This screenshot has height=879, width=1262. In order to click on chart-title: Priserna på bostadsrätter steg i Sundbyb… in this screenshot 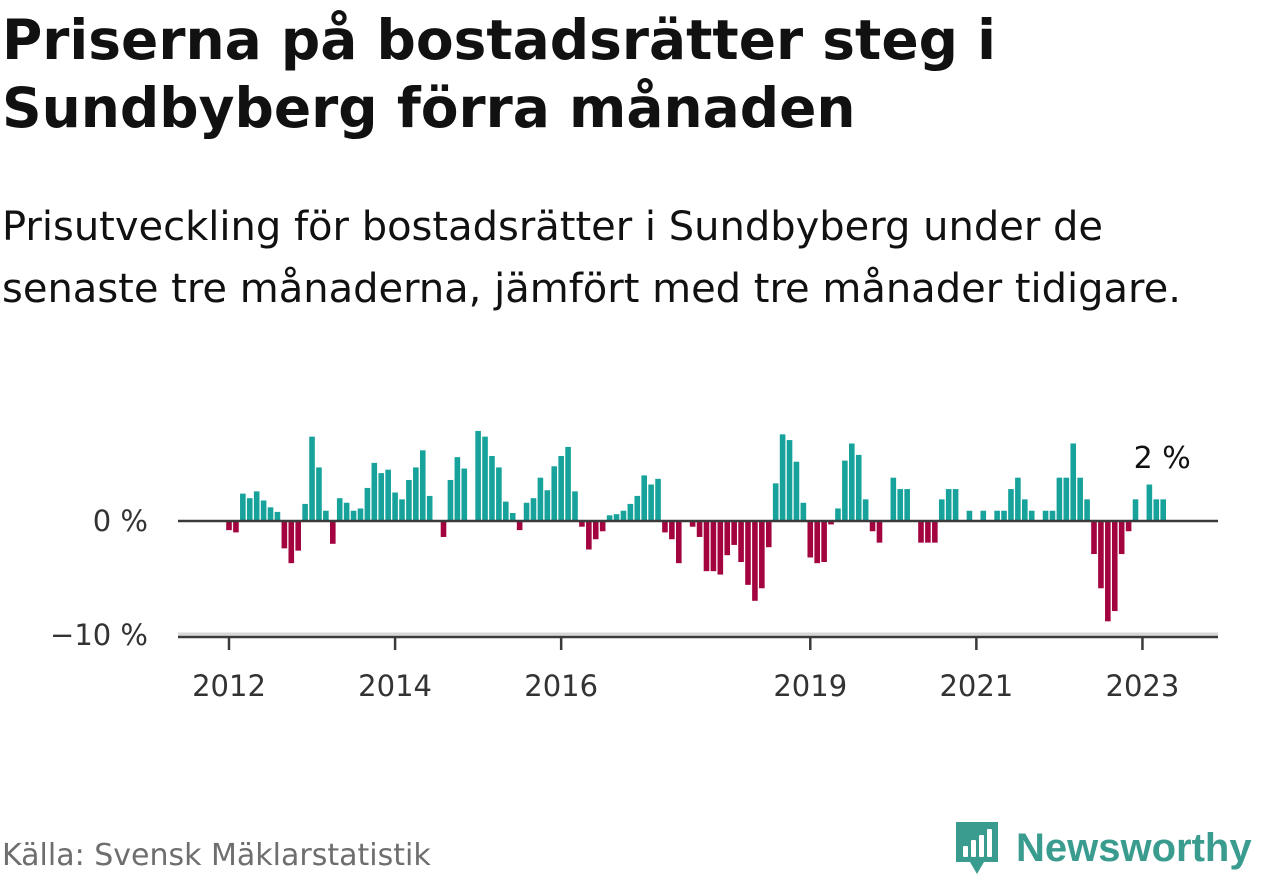, I will do `click(499, 74)`.